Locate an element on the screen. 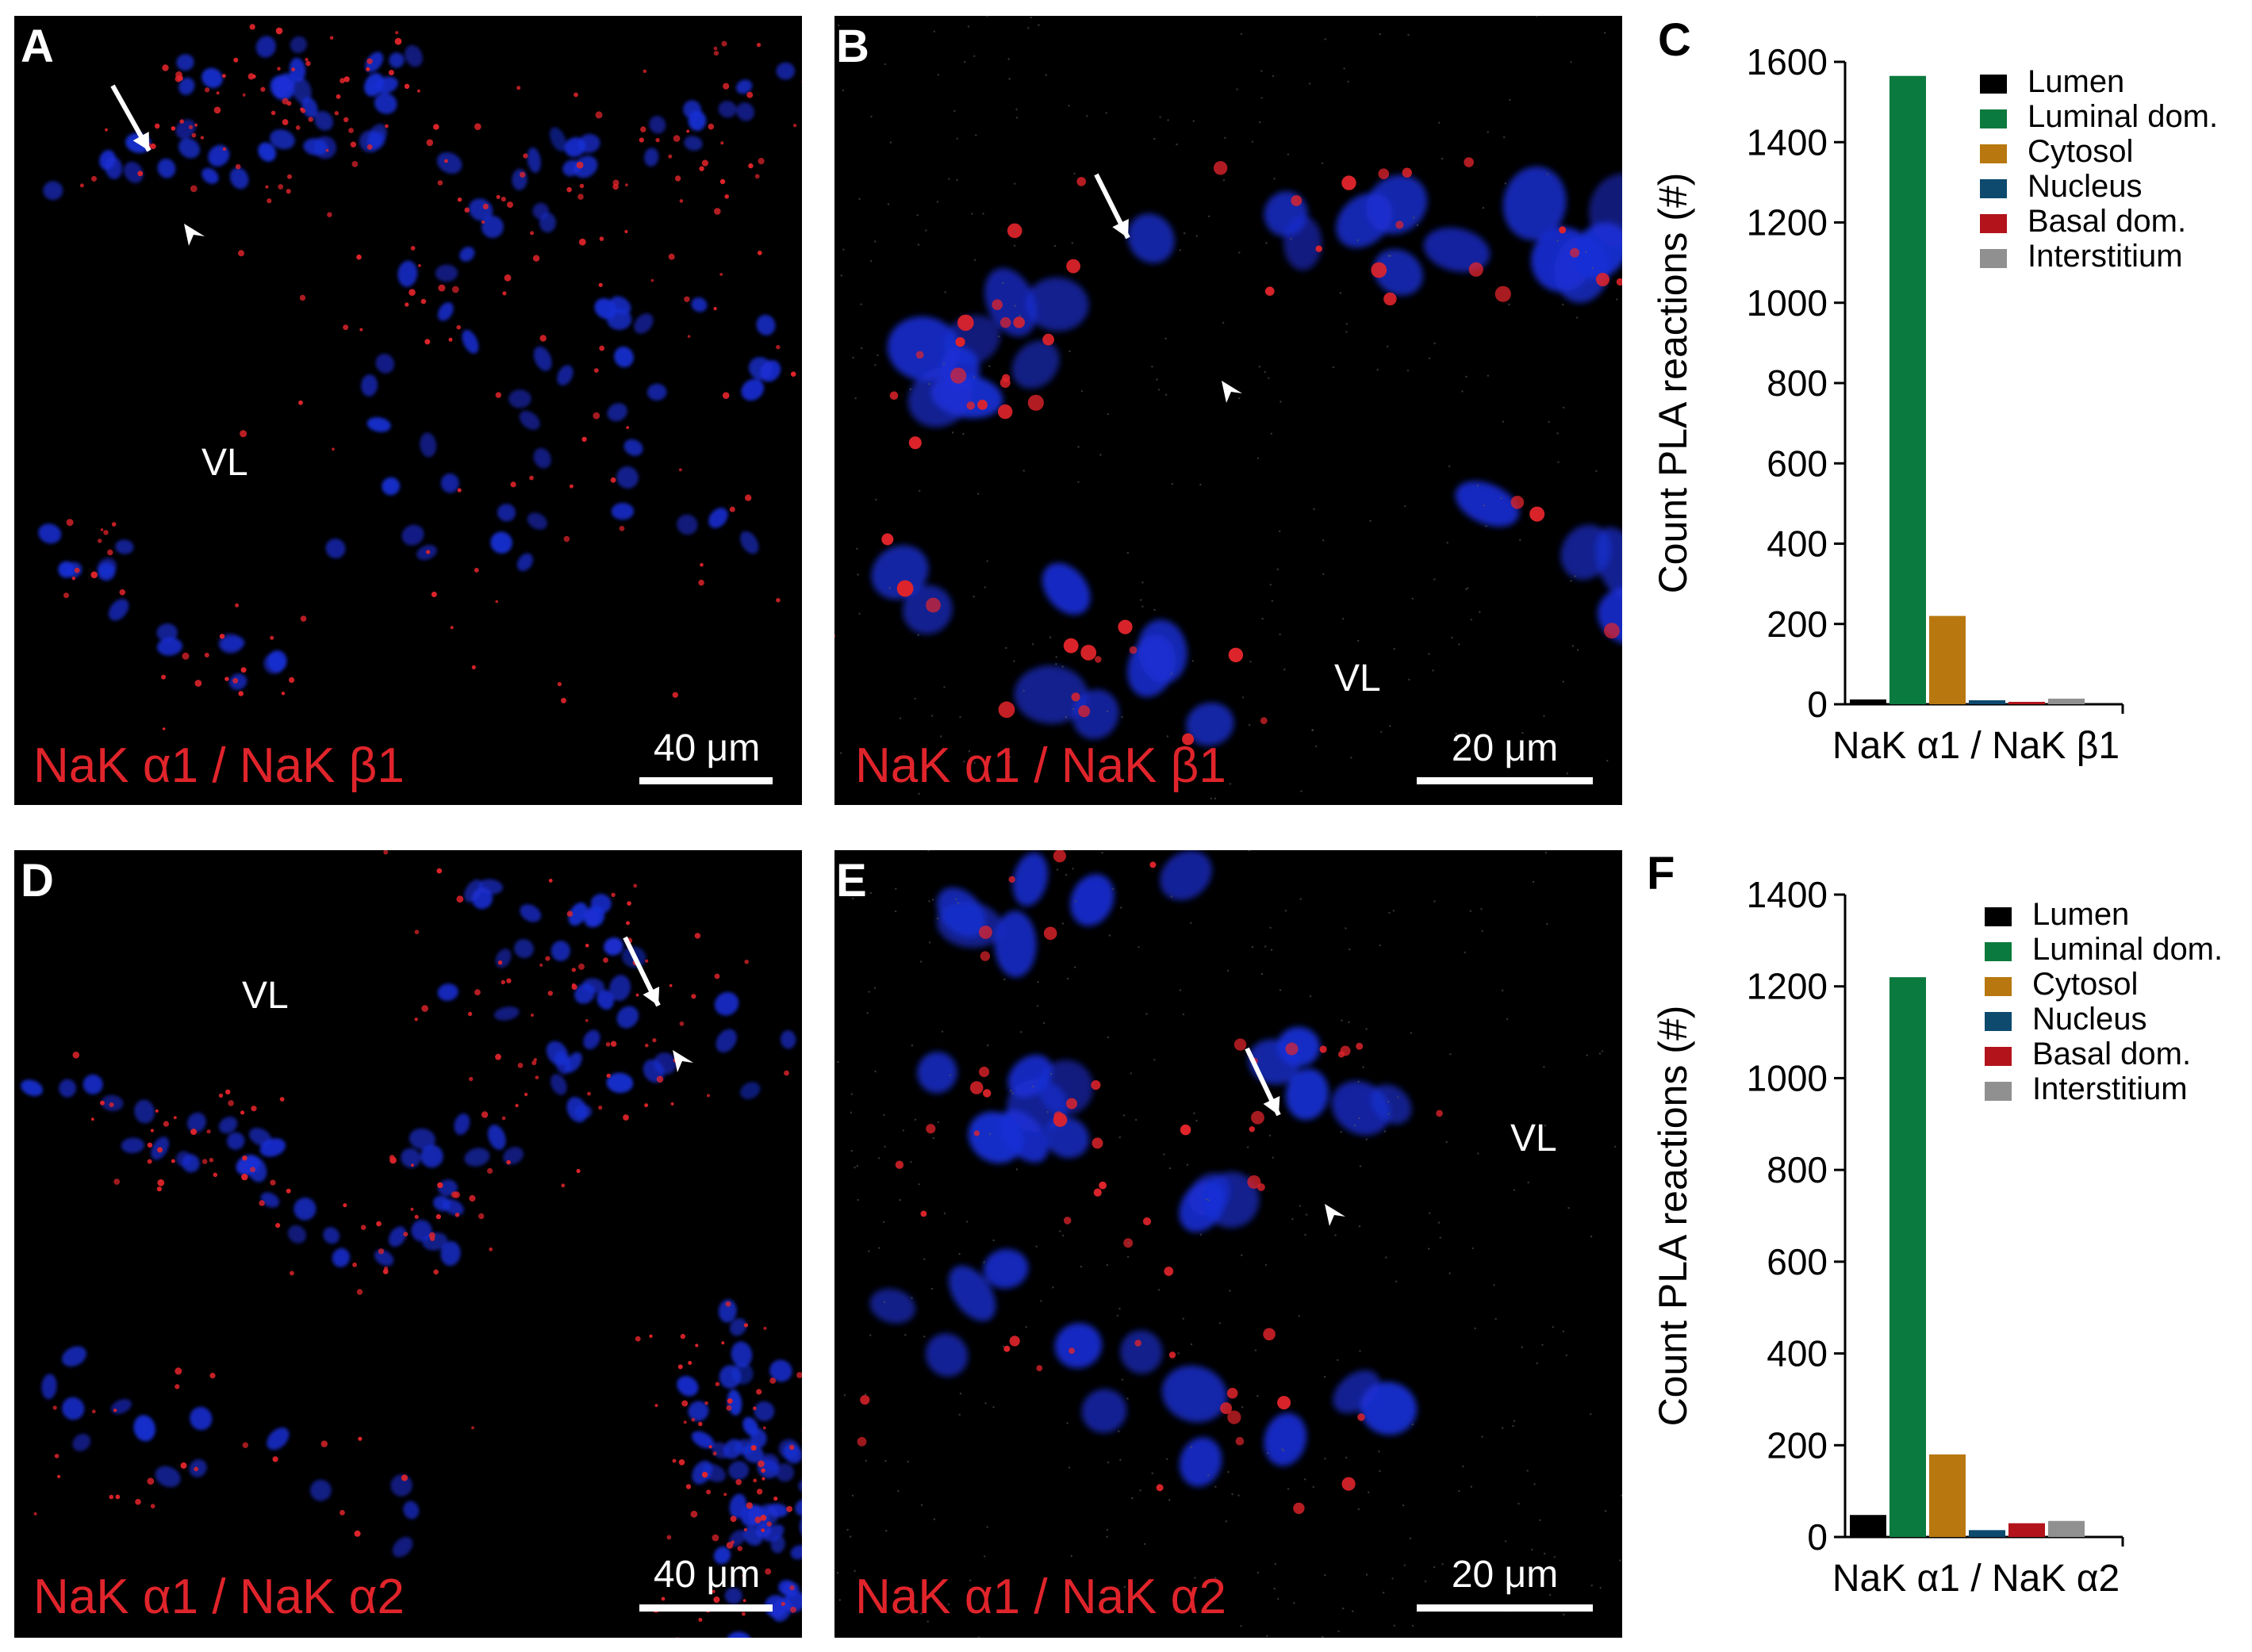 The image size is (2252, 1652). scalebar-d is located at coordinates (706, 1608).